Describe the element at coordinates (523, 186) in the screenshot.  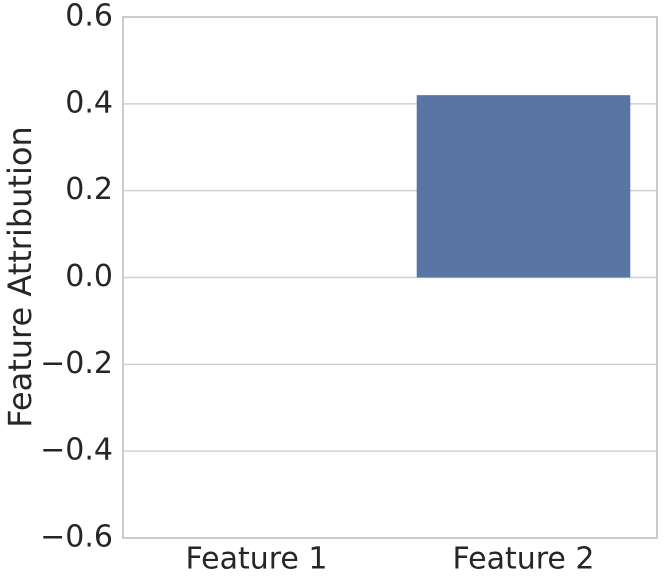
I see `bar` at that location.